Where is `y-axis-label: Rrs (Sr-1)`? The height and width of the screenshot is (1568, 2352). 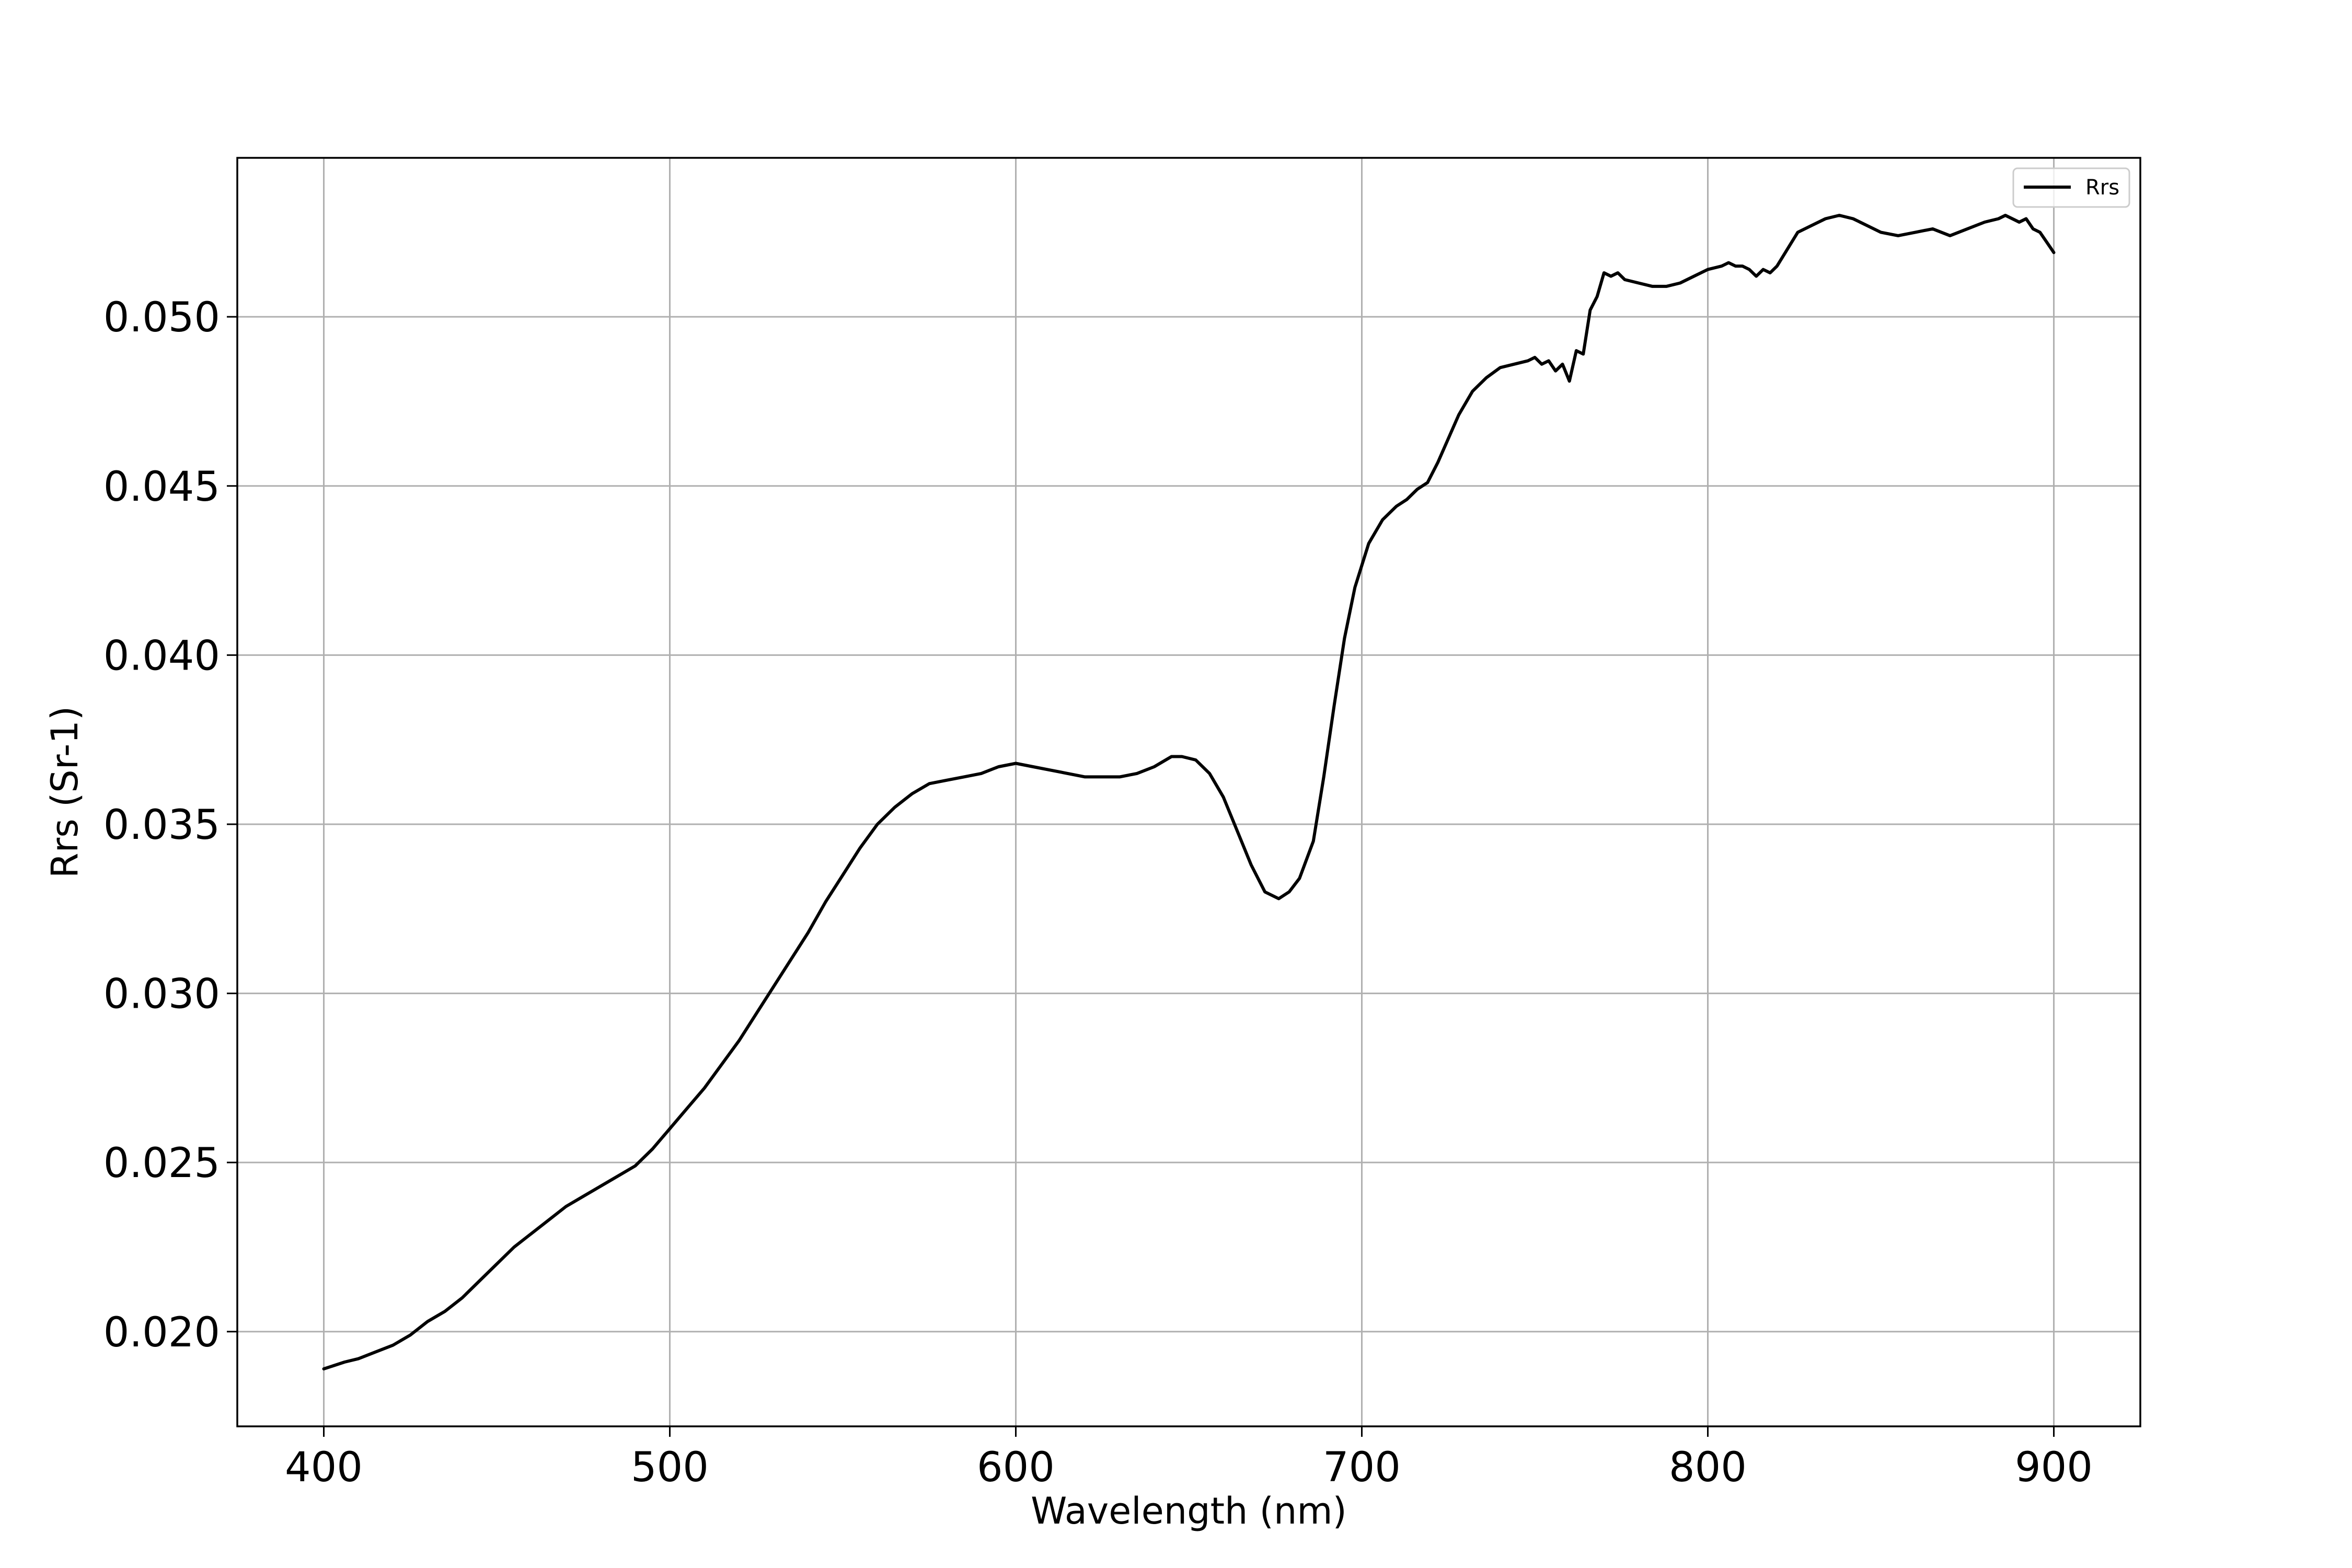
y-axis-label: Rrs (Sr-1) is located at coordinates (64, 792).